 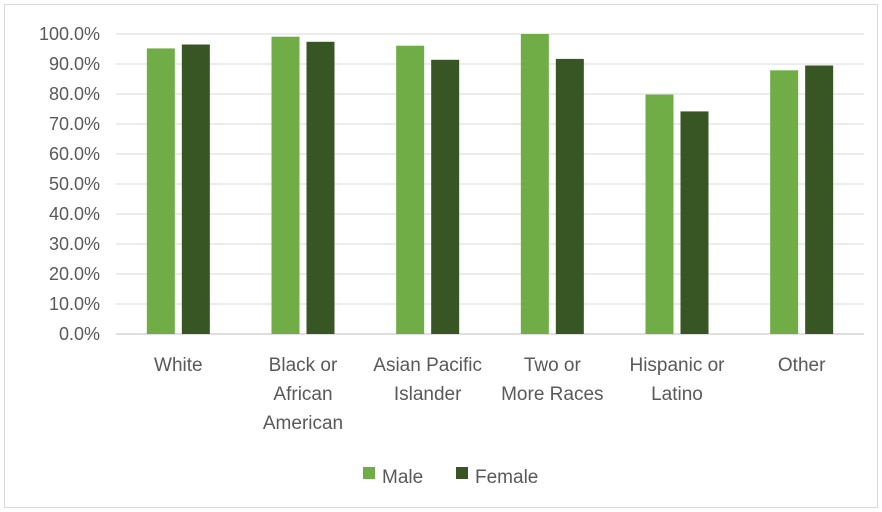 What do you see at coordinates (462, 473) in the screenshot?
I see `legend-swatch-female` at bounding box center [462, 473].